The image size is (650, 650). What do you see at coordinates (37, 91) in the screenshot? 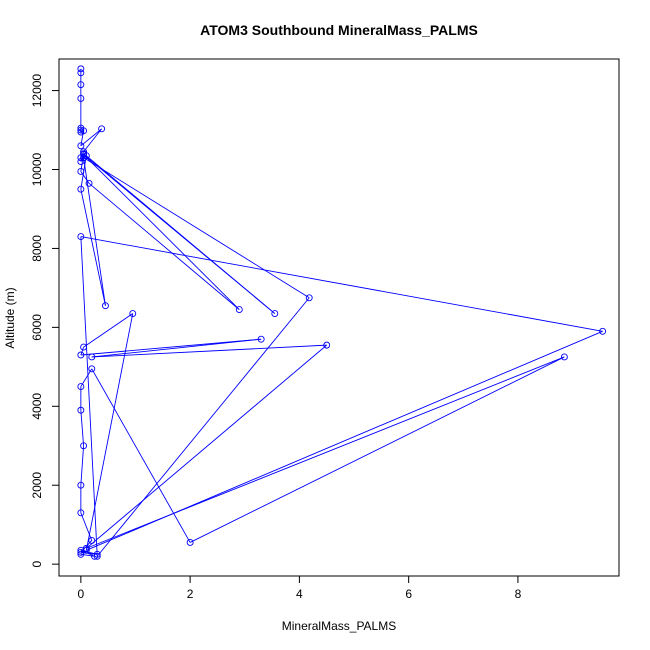
I see `y-tick-label: 12000` at bounding box center [37, 91].